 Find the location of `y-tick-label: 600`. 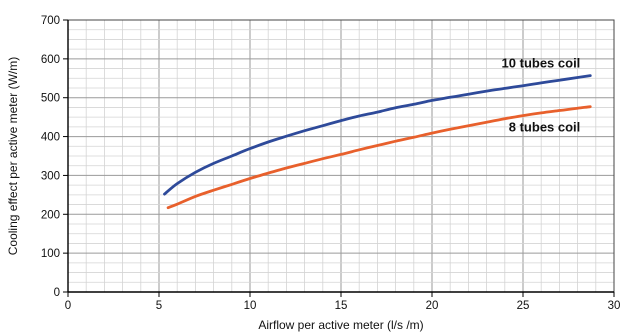

y-tick-label: 600 is located at coordinates (50, 60).